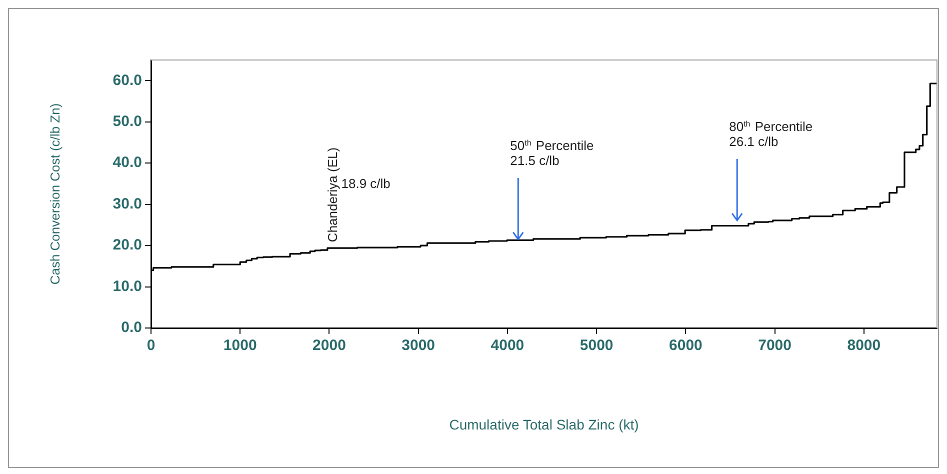 Image resolution: width=947 pixels, height=474 pixels. Describe the element at coordinates (329, 345) in the screenshot. I see `x-tick-label: 2000` at that location.